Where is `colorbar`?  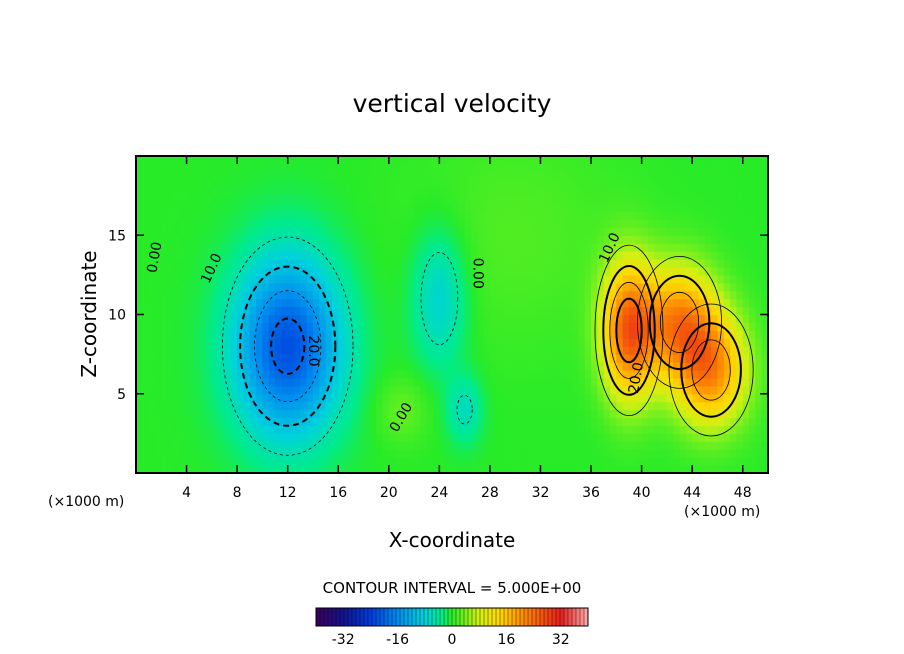 colorbar is located at coordinates (452, 617).